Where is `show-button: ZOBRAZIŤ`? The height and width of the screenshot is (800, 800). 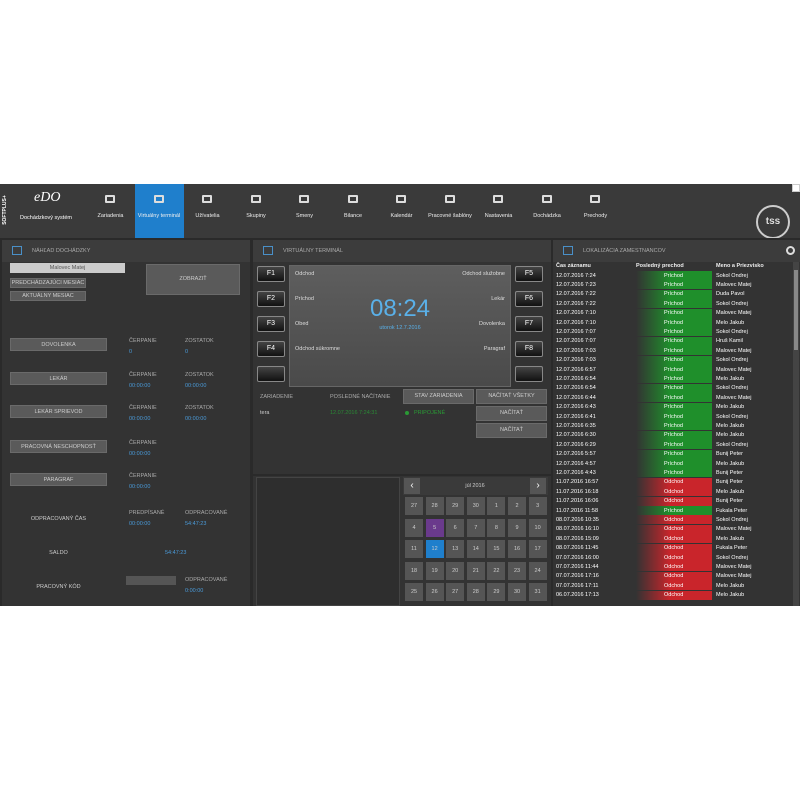
show-button: ZOBRAZIŤ is located at coordinates (193, 279).